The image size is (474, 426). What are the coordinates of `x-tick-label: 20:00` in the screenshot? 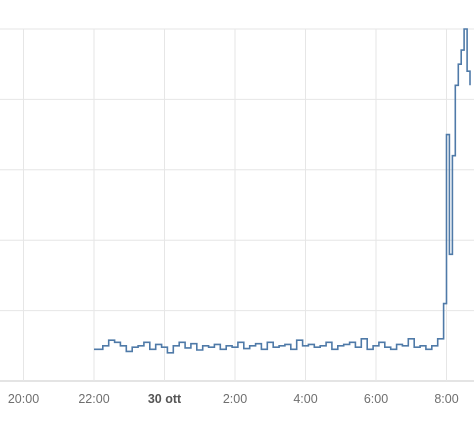 It's located at (23, 399).